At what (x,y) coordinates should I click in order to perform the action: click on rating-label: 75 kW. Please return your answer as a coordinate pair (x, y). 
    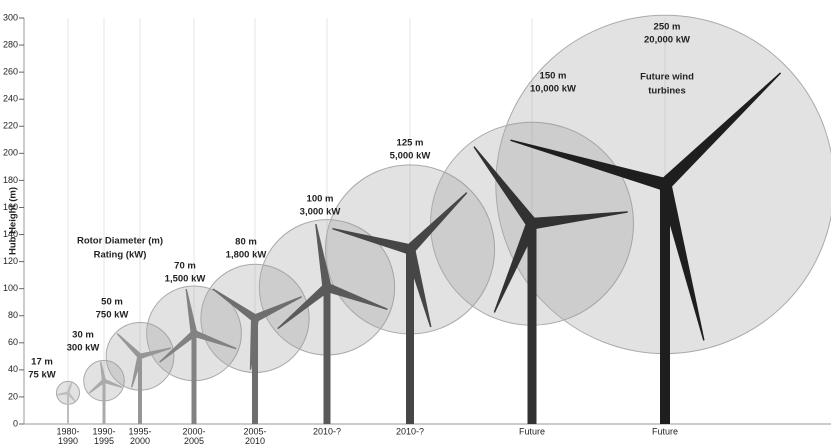
    Looking at the image, I should click on (41, 375).